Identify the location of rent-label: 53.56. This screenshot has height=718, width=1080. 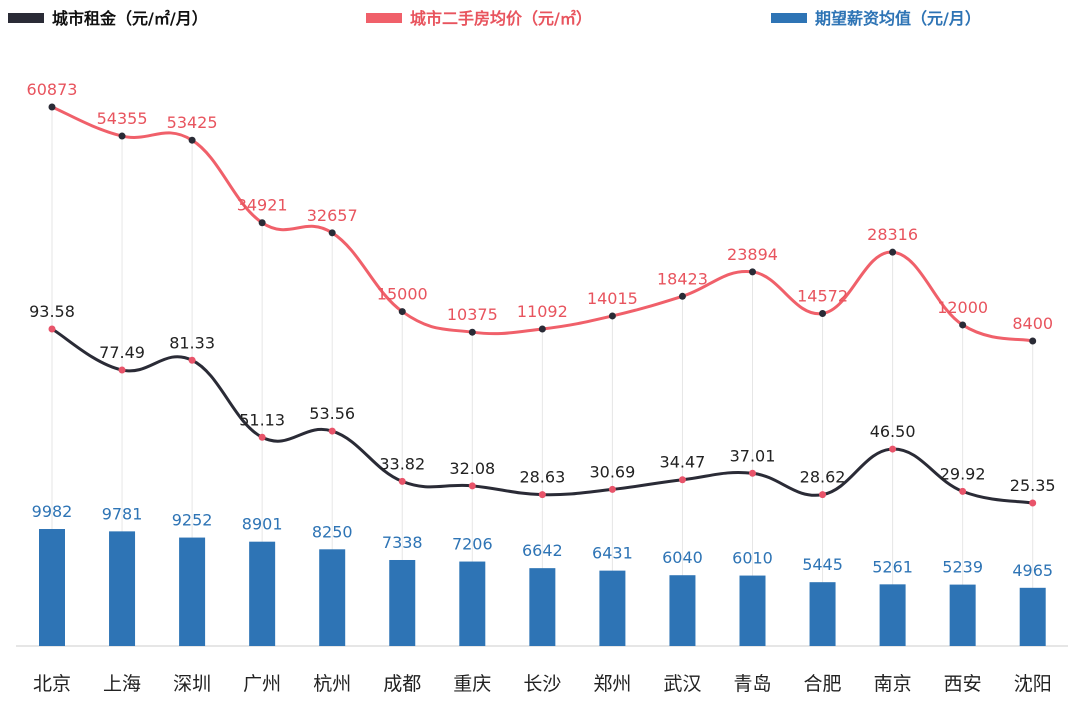
(332, 413).